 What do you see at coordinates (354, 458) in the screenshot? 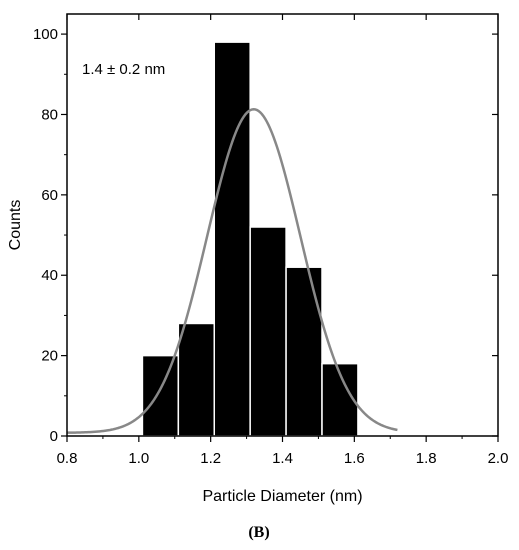
I see `x-tick-label: 1.6` at bounding box center [354, 458].